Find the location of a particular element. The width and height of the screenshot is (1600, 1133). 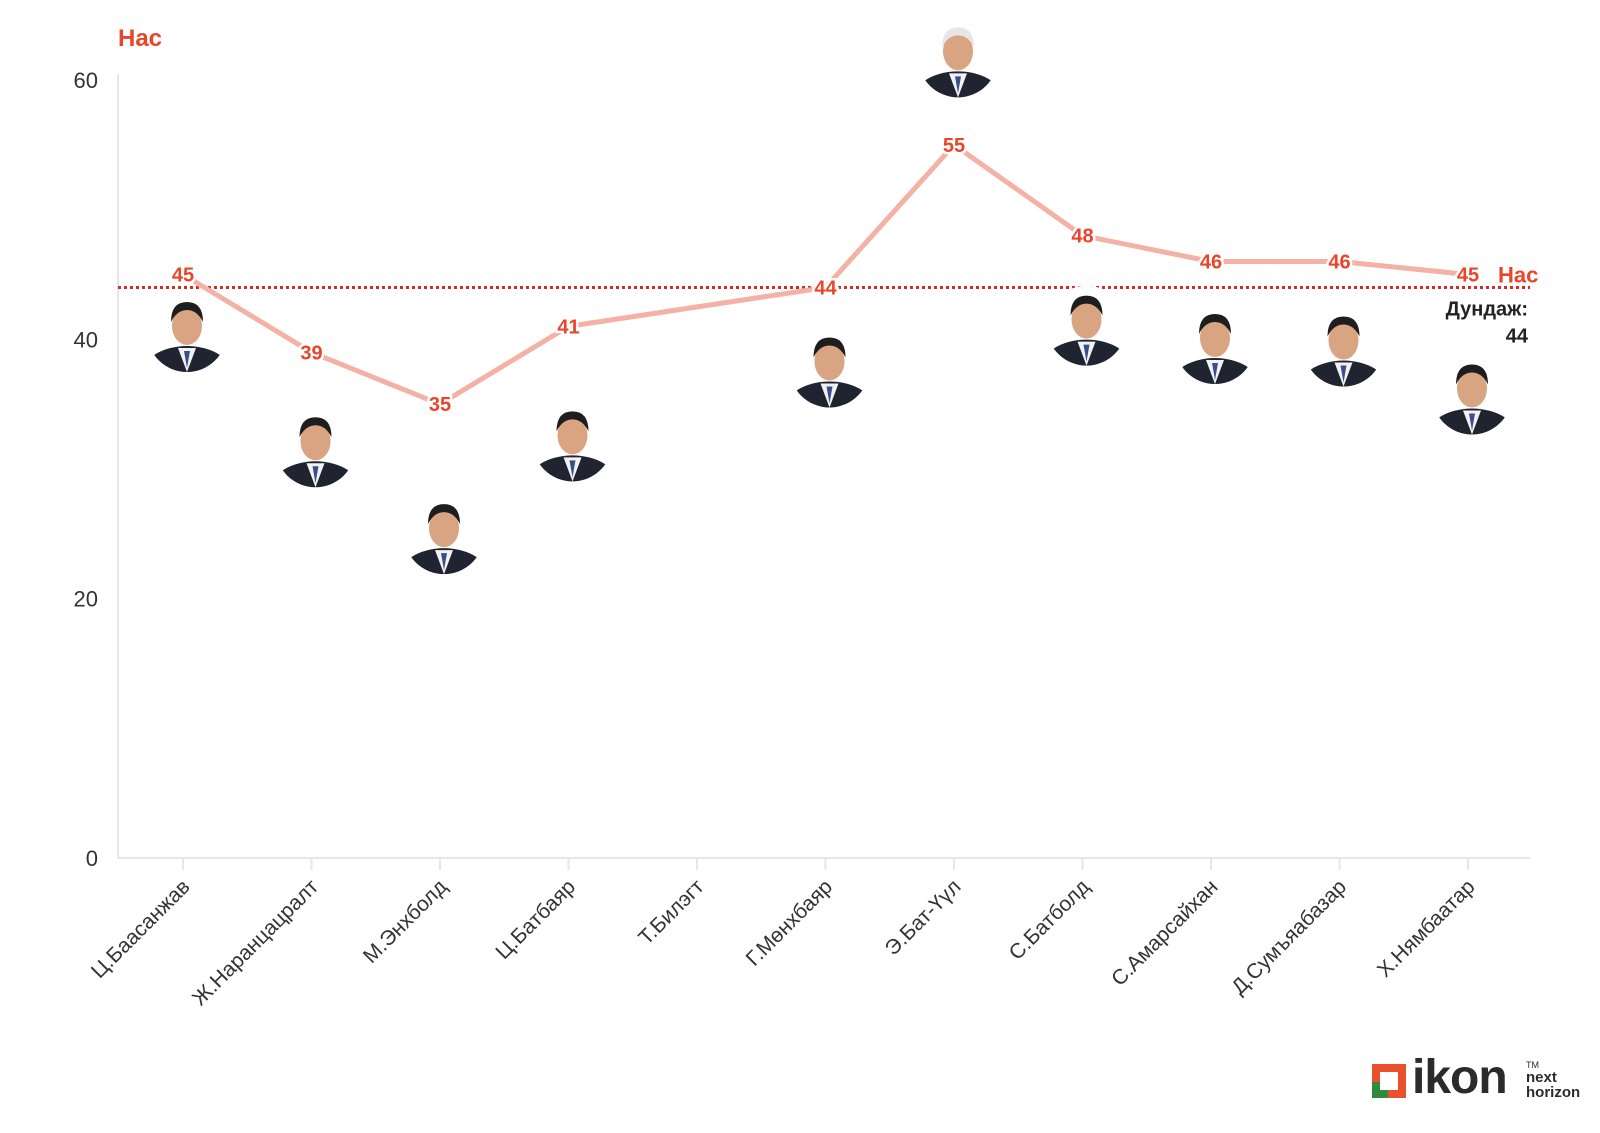

series-label: Нас is located at coordinates (1518, 275).